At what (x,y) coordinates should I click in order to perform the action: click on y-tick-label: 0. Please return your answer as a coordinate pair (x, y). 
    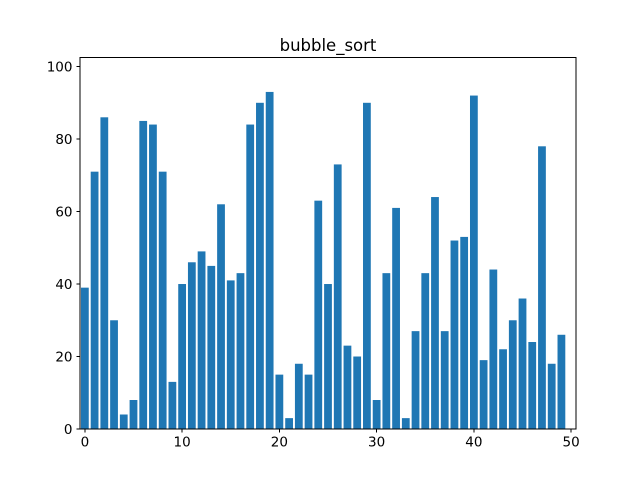
    Looking at the image, I should click on (68, 430).